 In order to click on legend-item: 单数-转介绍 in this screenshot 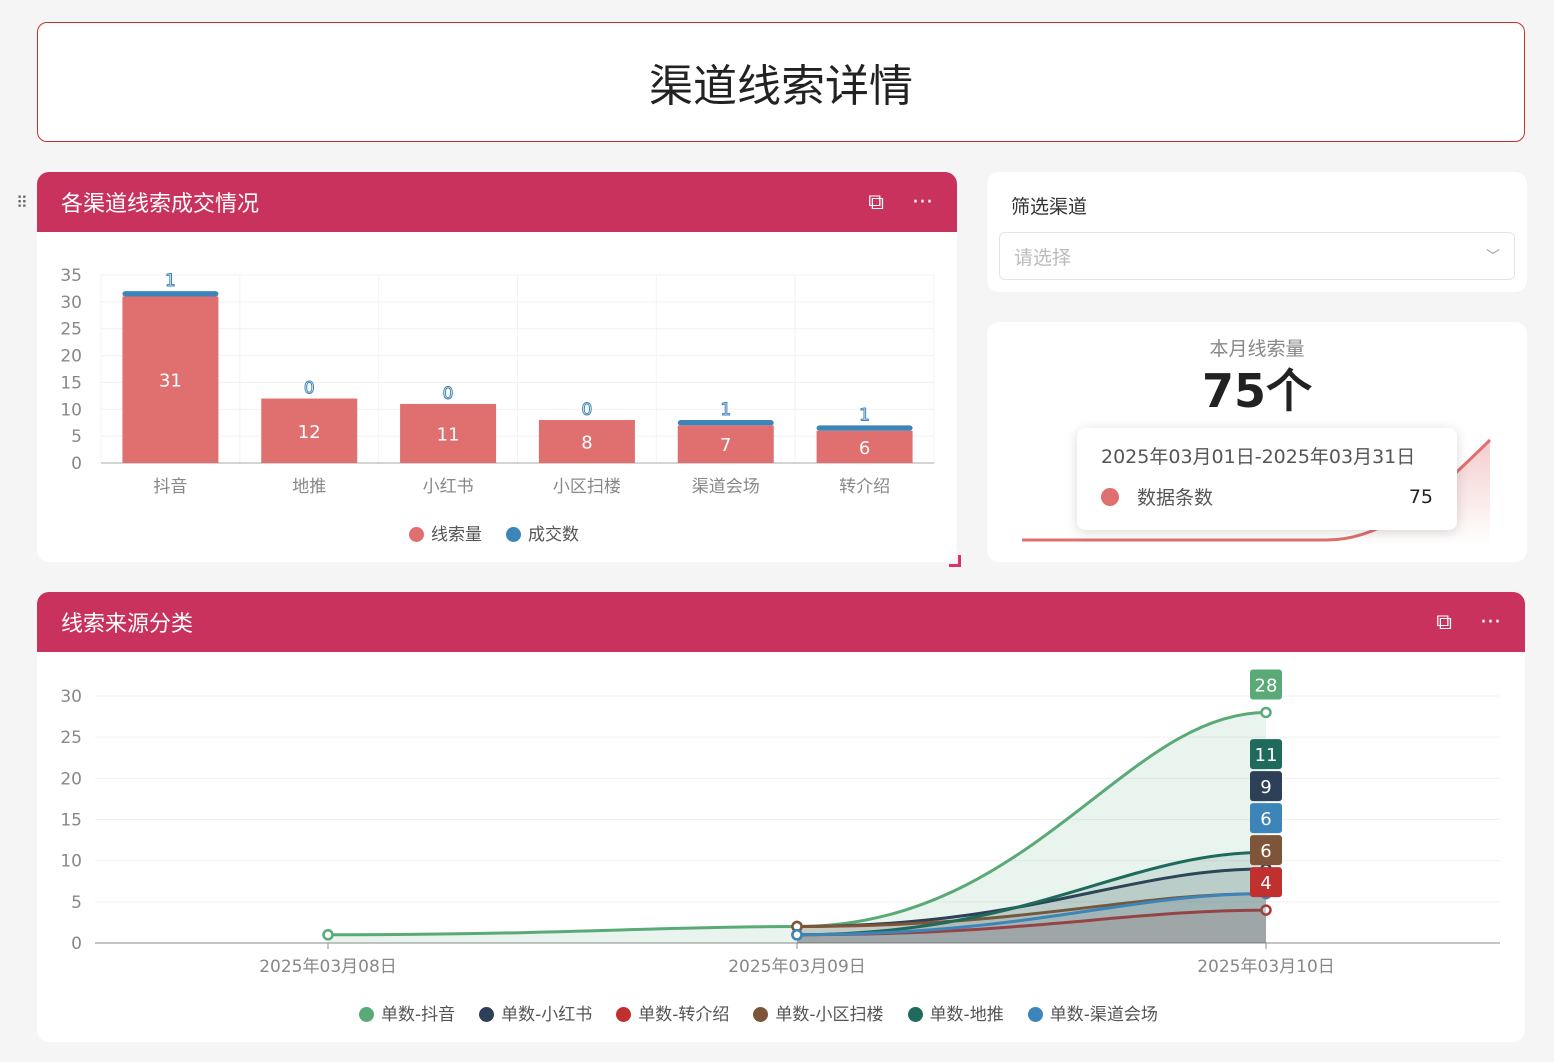, I will do `click(672, 1012)`.